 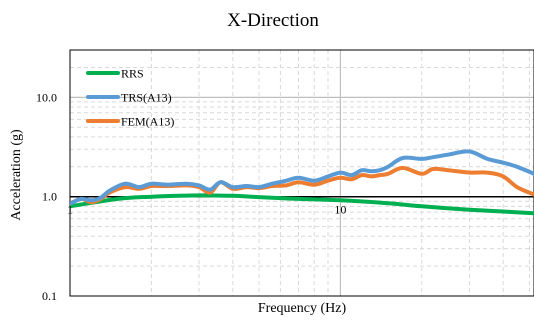 What do you see at coordinates (273, 20) in the screenshot?
I see `chart-title: X-Direction` at bounding box center [273, 20].